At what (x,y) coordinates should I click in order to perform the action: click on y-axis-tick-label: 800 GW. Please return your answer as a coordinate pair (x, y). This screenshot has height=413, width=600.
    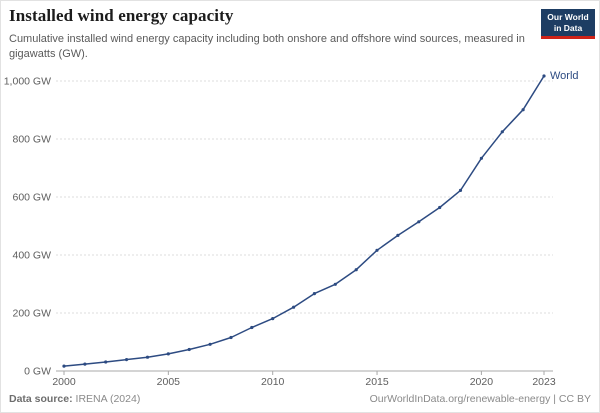
    Looking at the image, I should click on (31, 140).